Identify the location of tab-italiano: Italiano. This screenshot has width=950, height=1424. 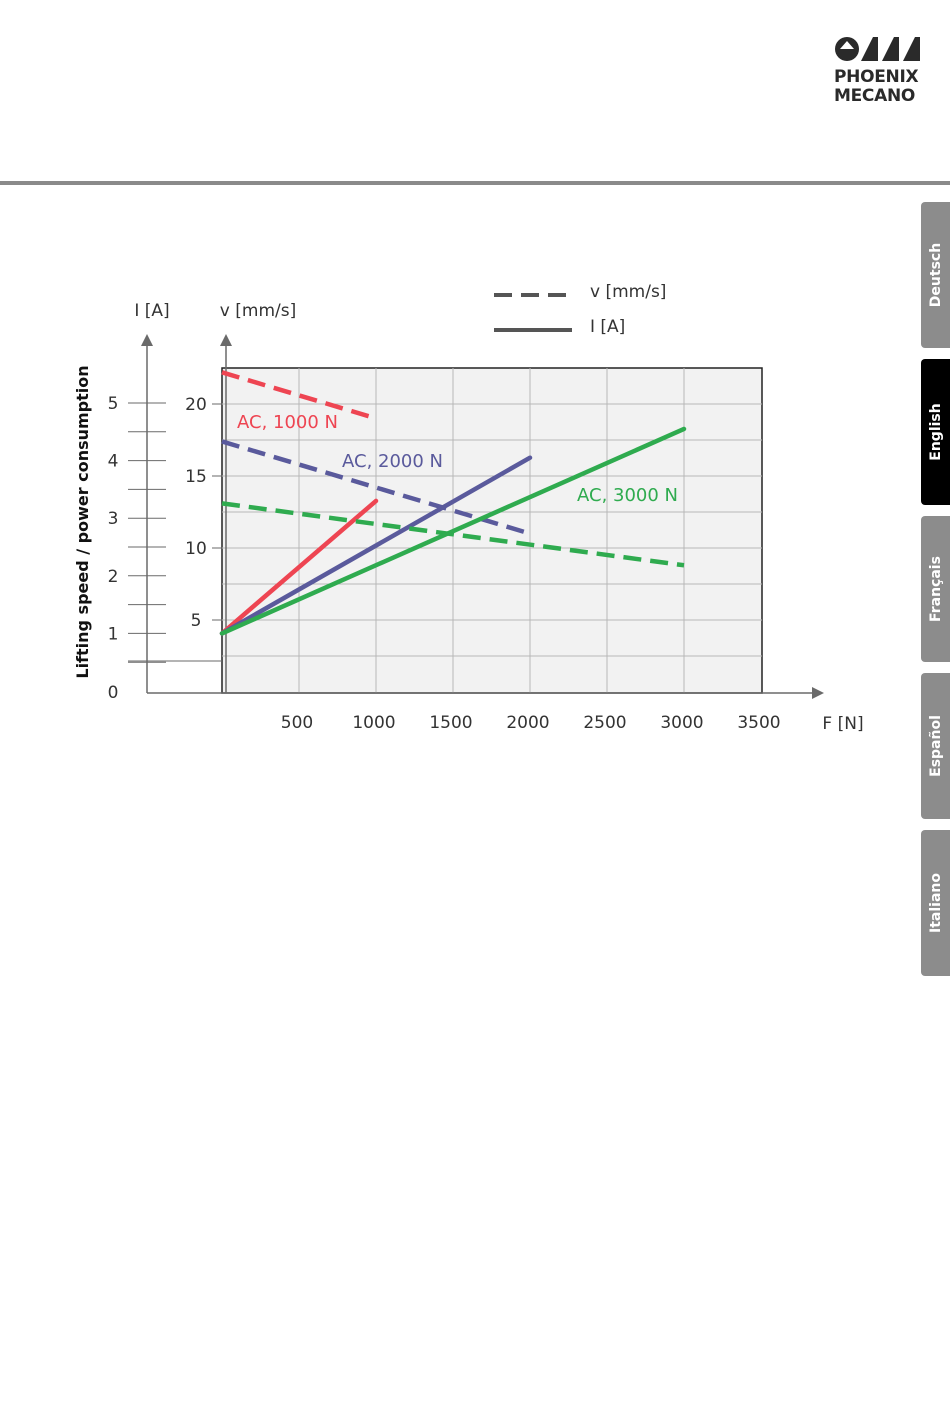
(935, 903).